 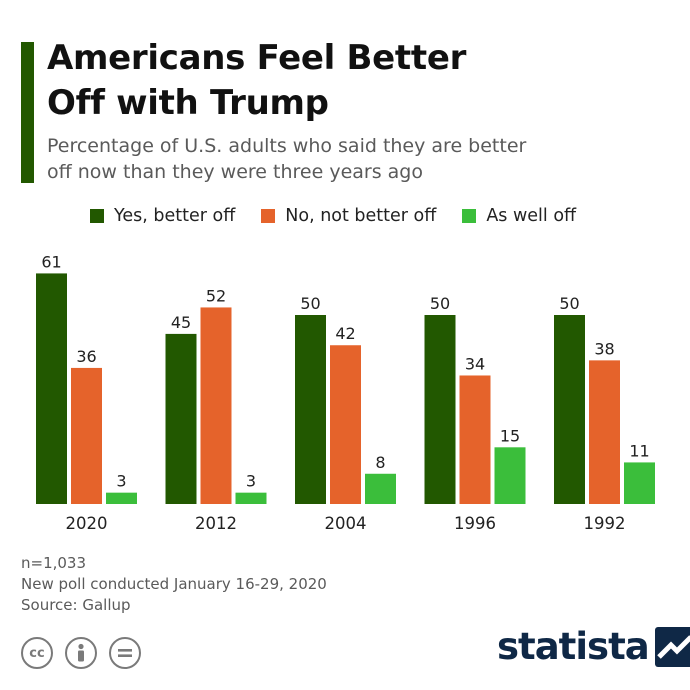 What do you see at coordinates (605, 523) in the screenshot?
I see `x-tick-label-1992: 1992` at bounding box center [605, 523].